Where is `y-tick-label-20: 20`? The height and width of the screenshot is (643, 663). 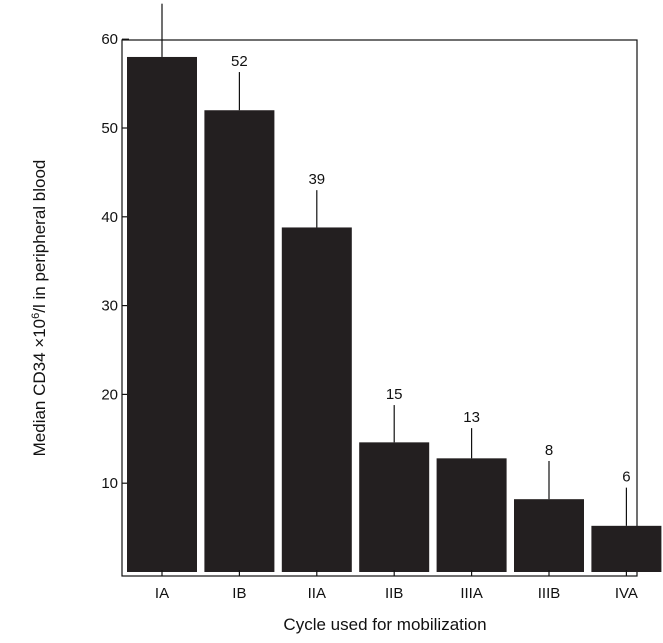 y-tick-label-20: 20 is located at coordinates (109, 394).